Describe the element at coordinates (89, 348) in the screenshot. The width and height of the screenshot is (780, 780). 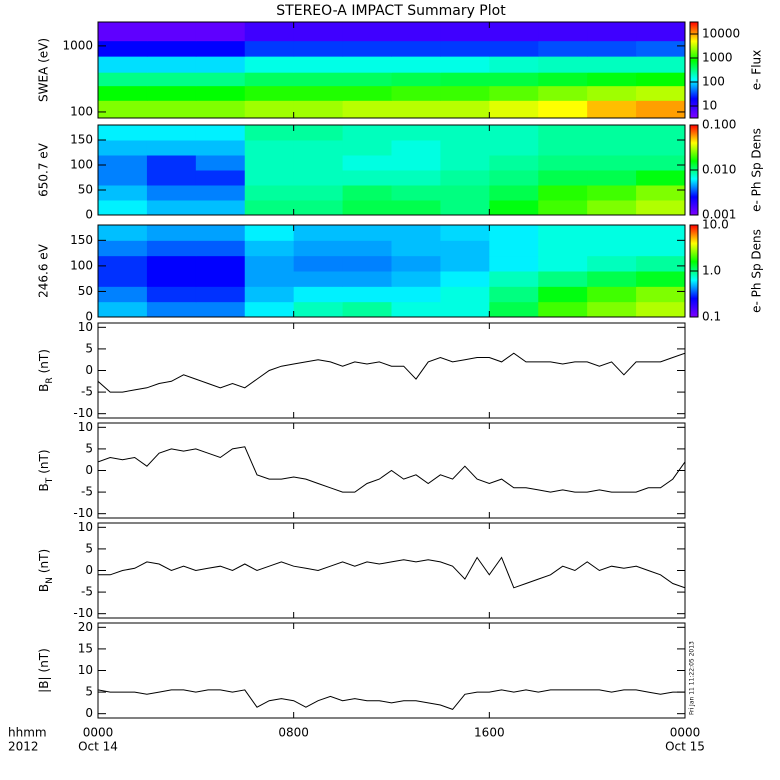
I see `y-tick-label: 5` at that location.